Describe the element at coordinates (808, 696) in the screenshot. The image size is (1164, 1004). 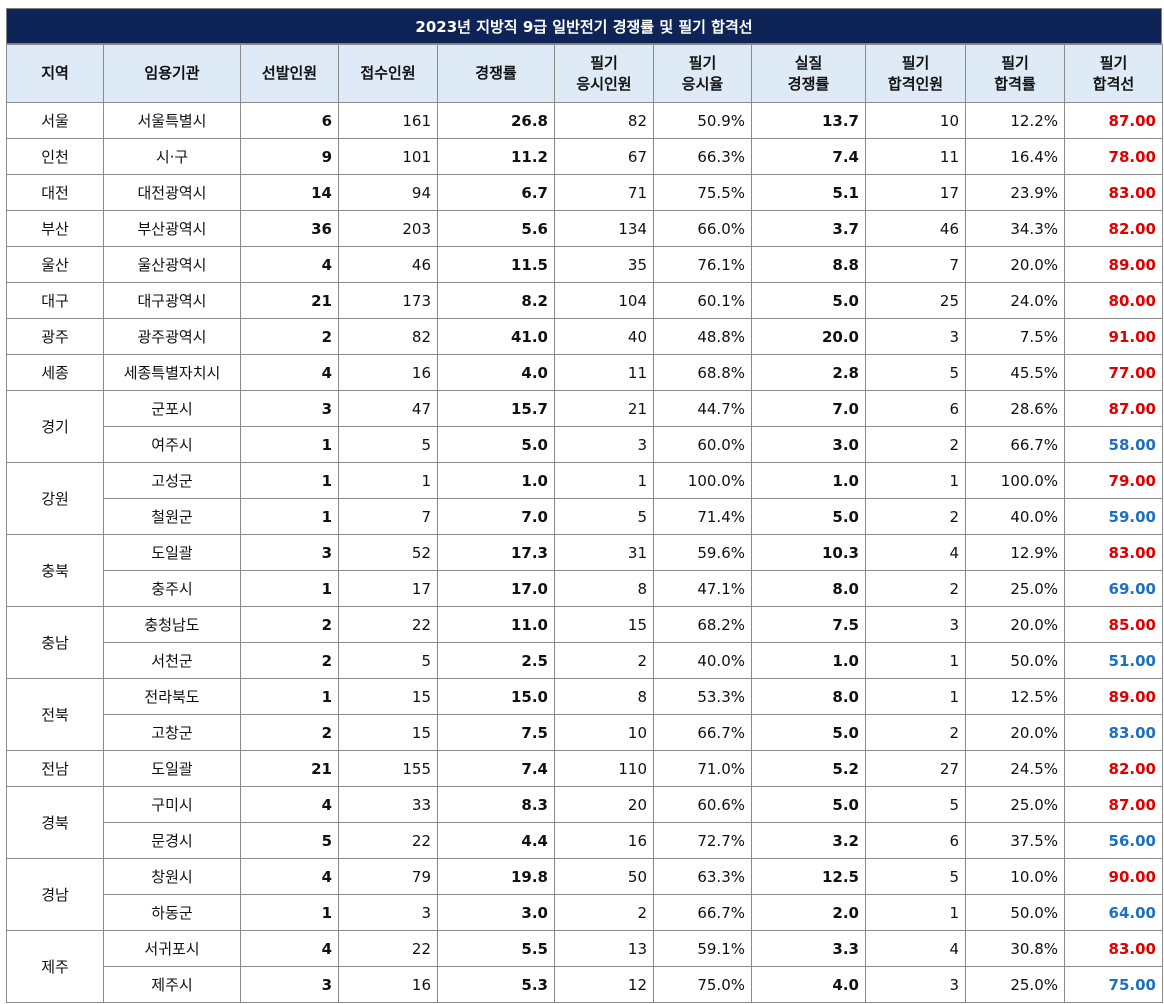
I see `real-ratio-cell: 8.0` at that location.